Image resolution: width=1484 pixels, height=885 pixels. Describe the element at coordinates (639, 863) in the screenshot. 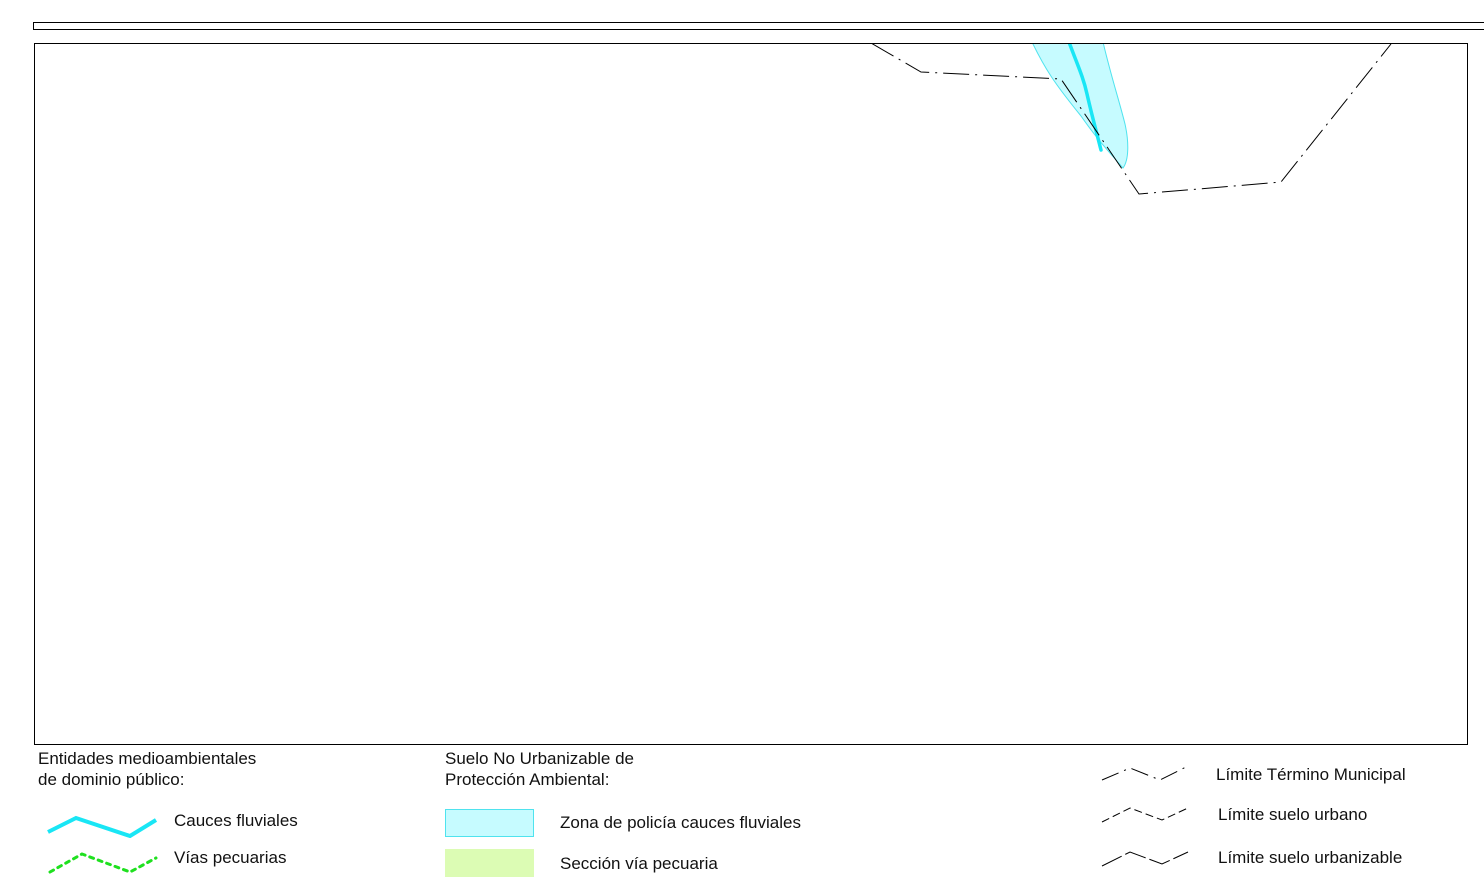

I see `legend-seccion-label: Sección vía pecuaria` at that location.